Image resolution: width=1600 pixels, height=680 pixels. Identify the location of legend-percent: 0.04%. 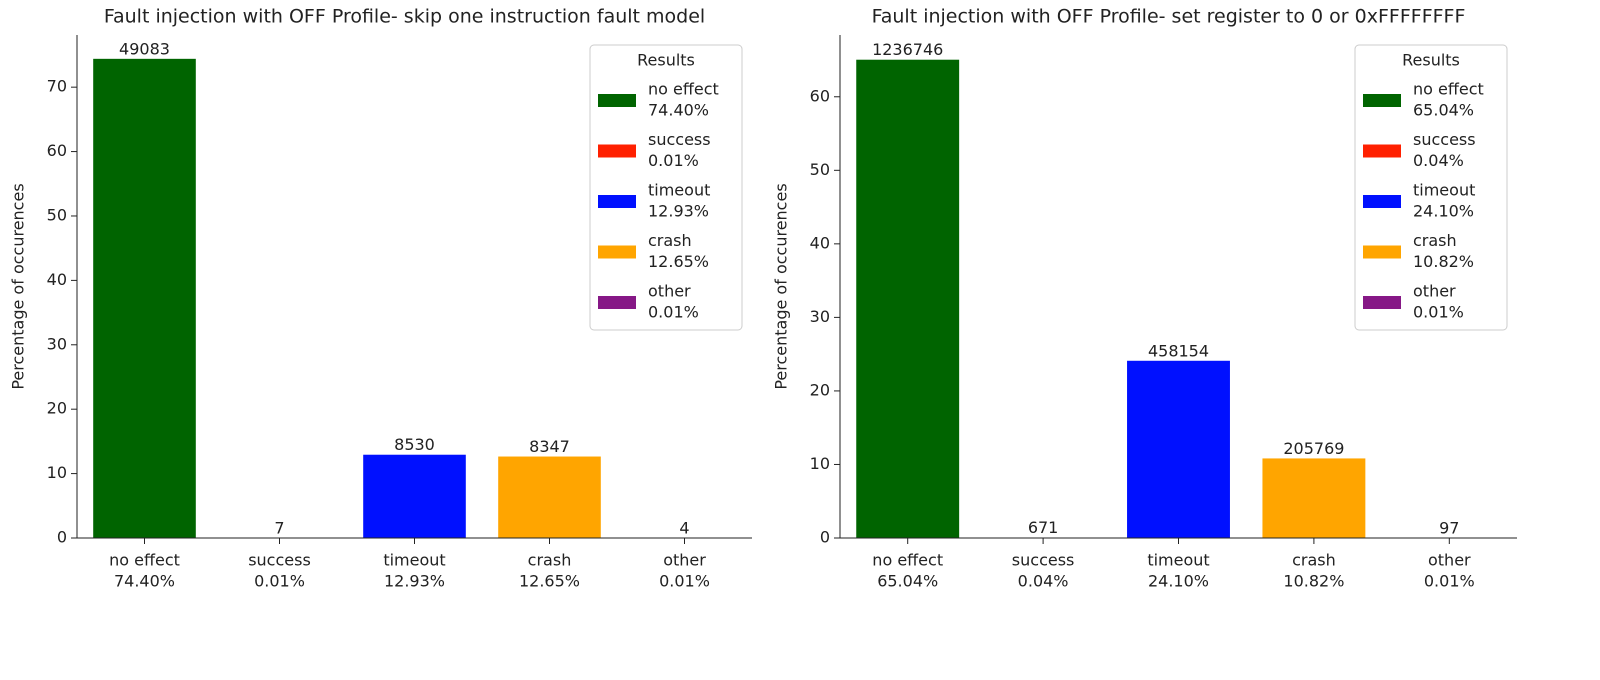
(1438, 160).